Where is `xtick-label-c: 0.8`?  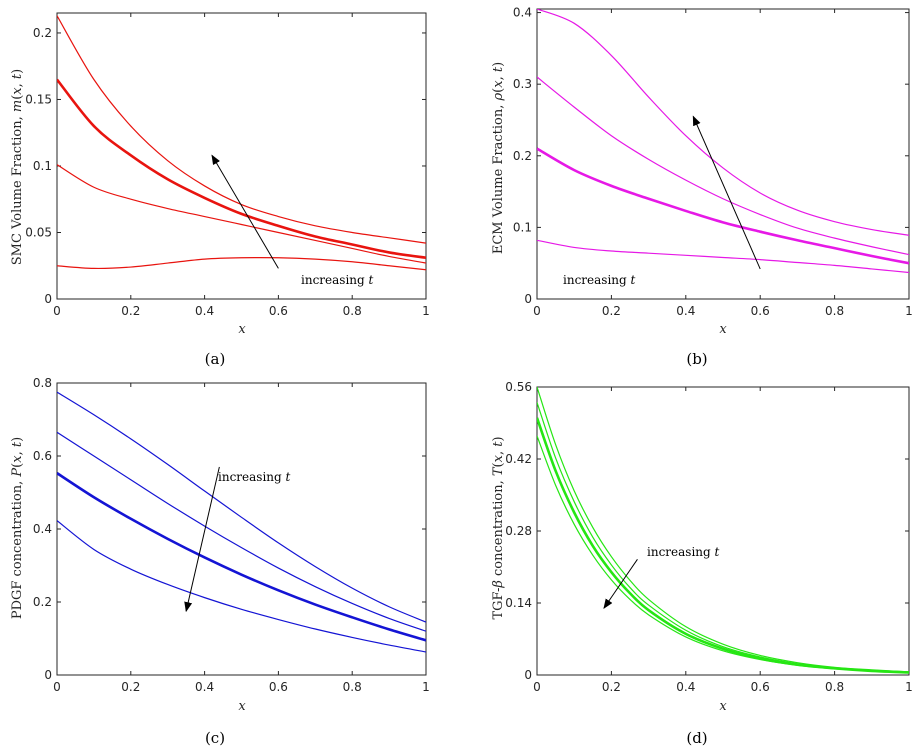 xtick-label-c: 0.8 is located at coordinates (352, 687).